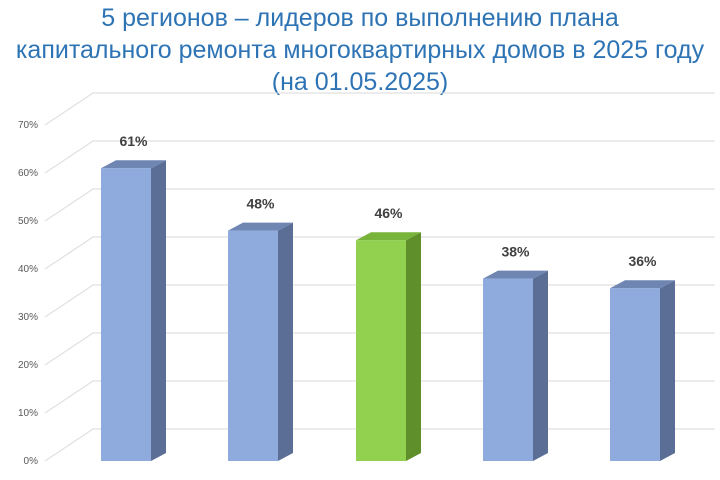 This screenshot has width=720, height=480. I want to click on data-label: 38%, so click(515, 252).